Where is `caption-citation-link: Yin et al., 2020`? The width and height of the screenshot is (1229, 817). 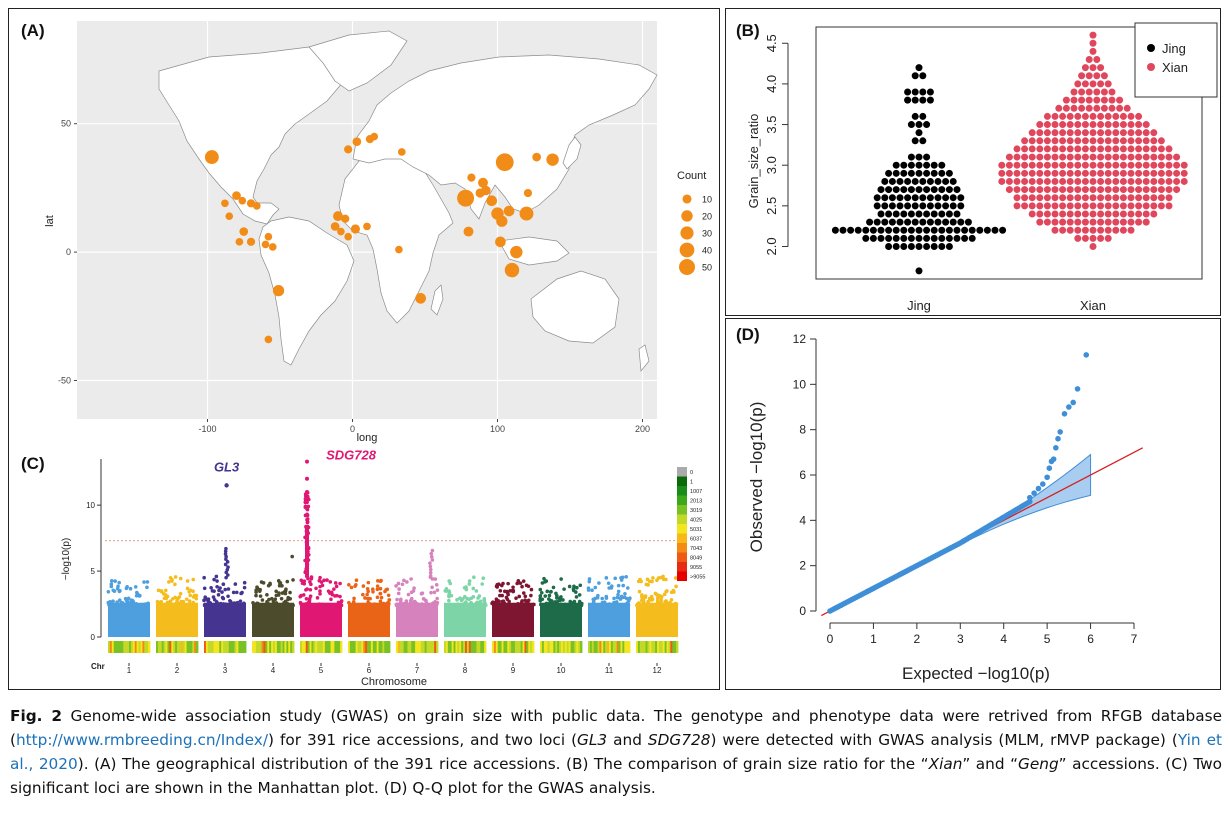
caption-citation-link: Yin et al., 2020 is located at coordinates (616, 752).